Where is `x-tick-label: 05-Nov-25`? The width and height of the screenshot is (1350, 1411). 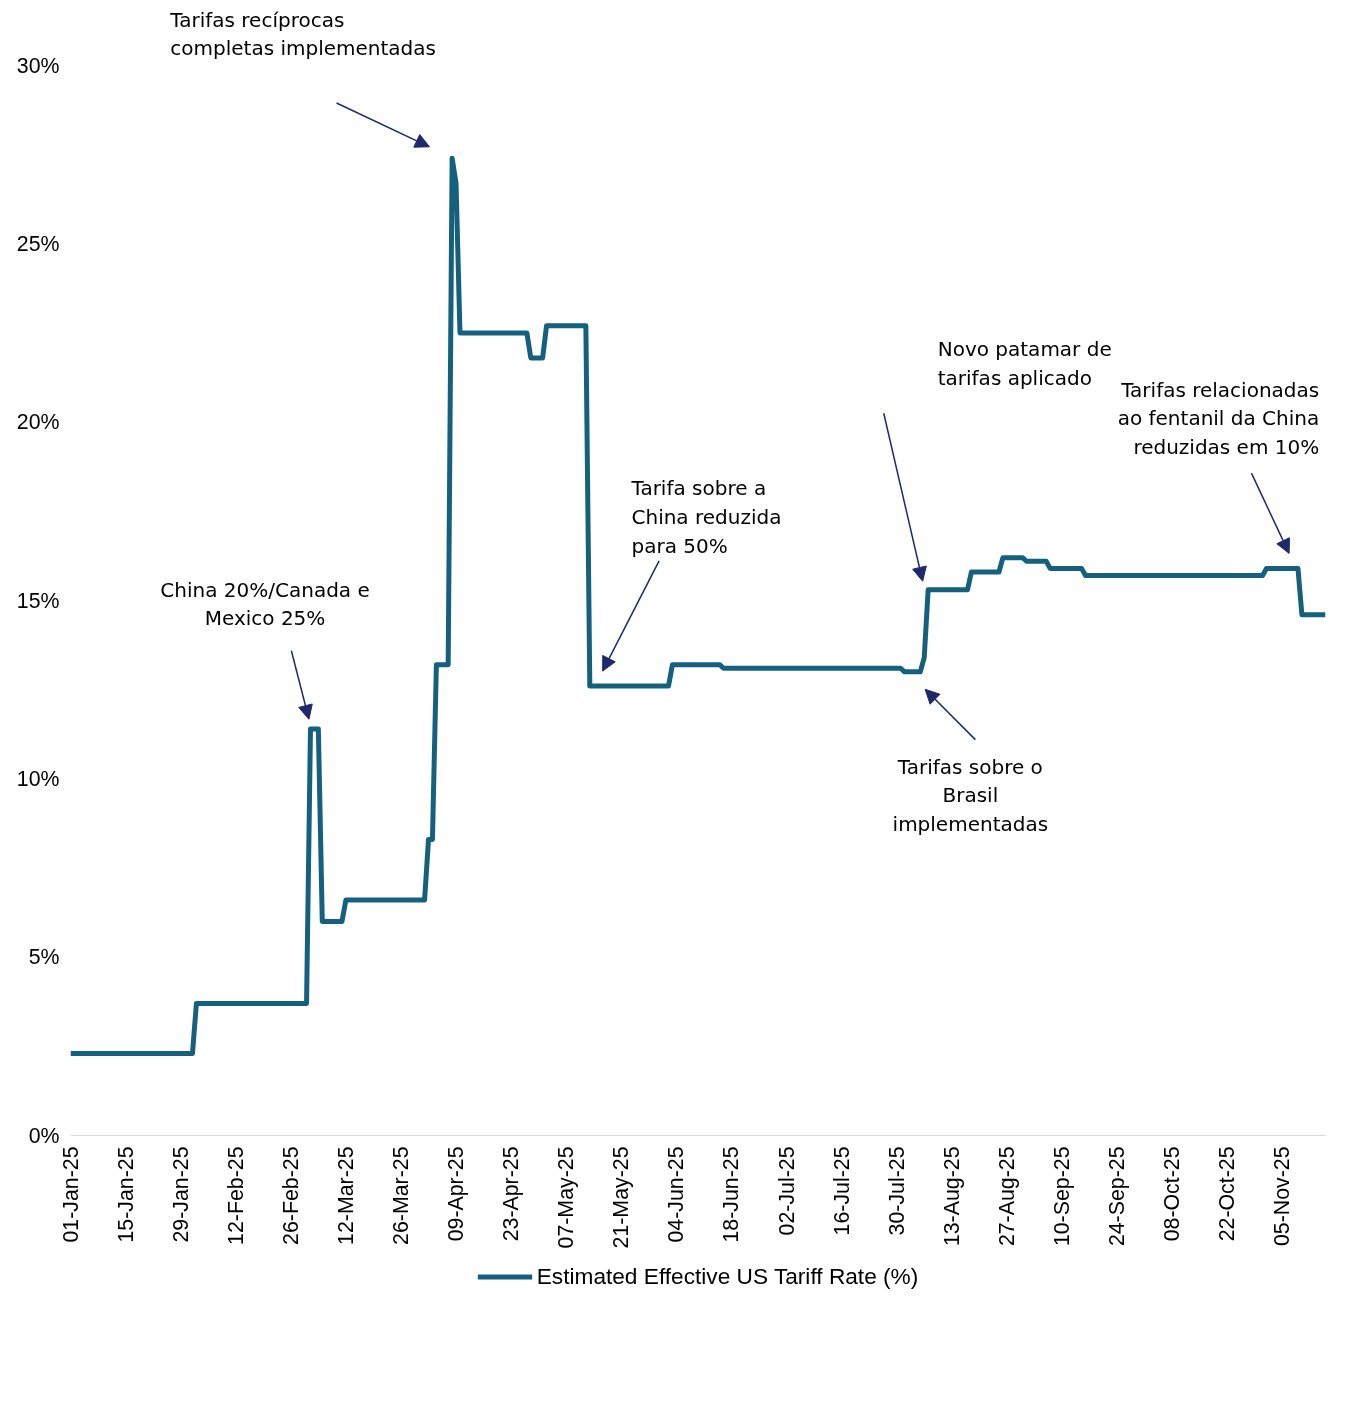 x-tick-label: 05-Nov-25 is located at coordinates (1282, 1196).